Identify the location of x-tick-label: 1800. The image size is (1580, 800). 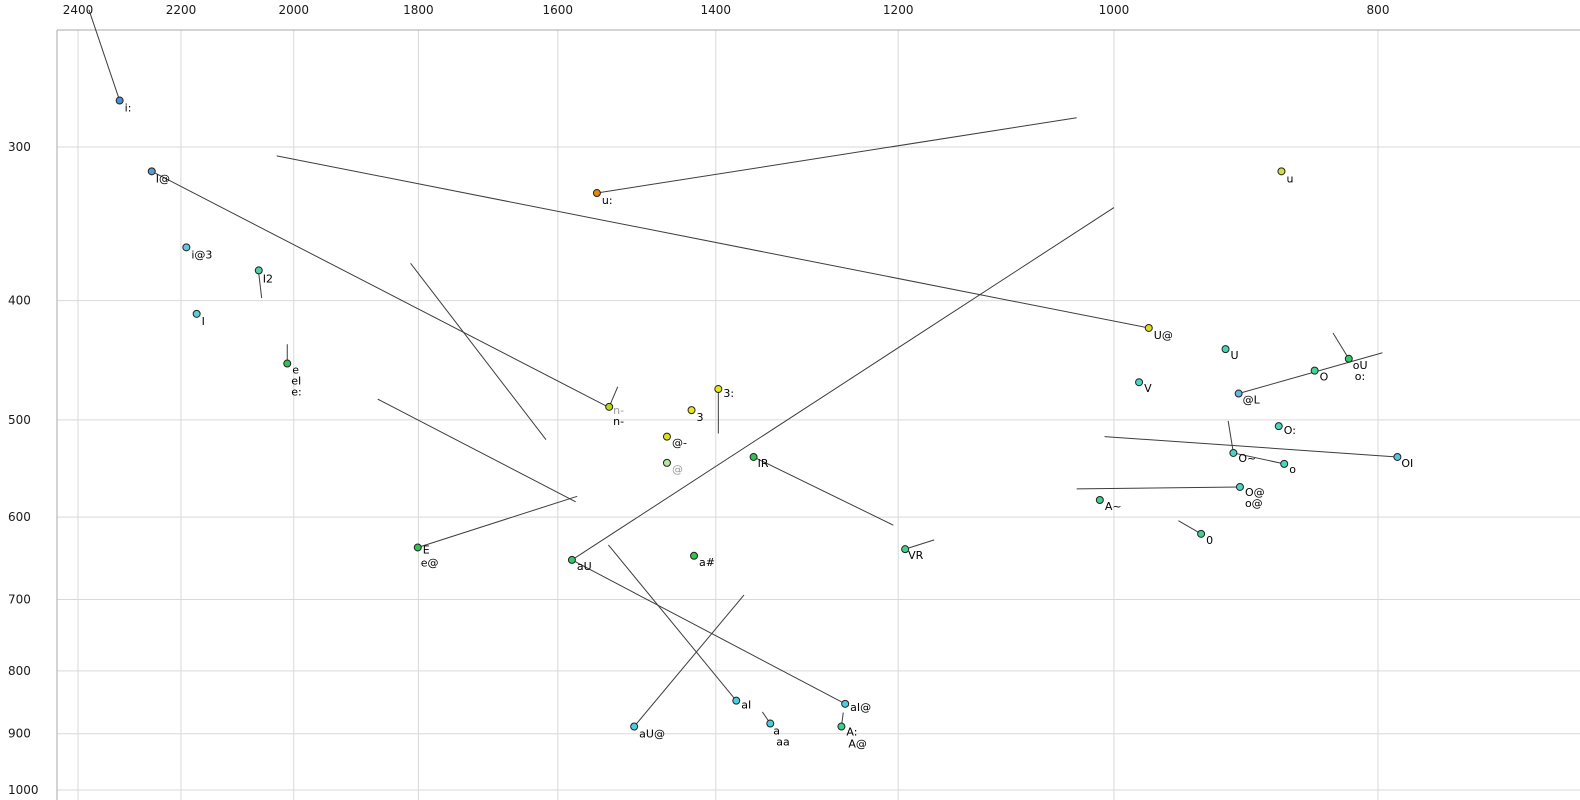
(418, 10).